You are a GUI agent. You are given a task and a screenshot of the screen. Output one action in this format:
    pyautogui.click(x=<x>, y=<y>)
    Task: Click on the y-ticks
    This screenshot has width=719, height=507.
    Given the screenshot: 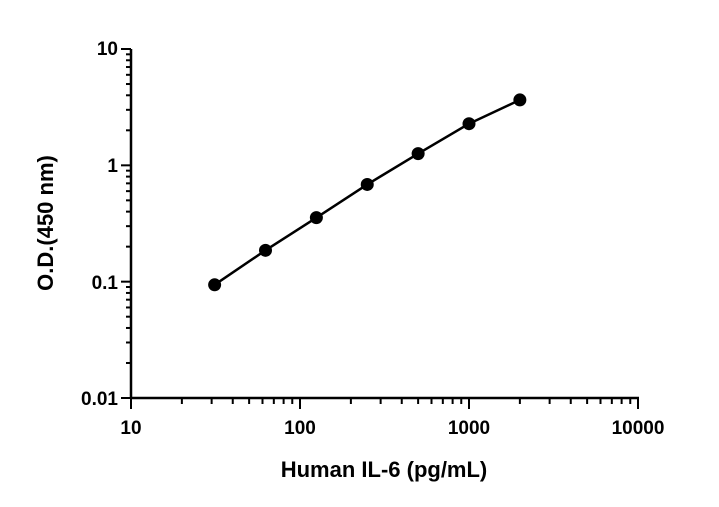 What is the action you would take?
    pyautogui.click(x=126, y=223)
    